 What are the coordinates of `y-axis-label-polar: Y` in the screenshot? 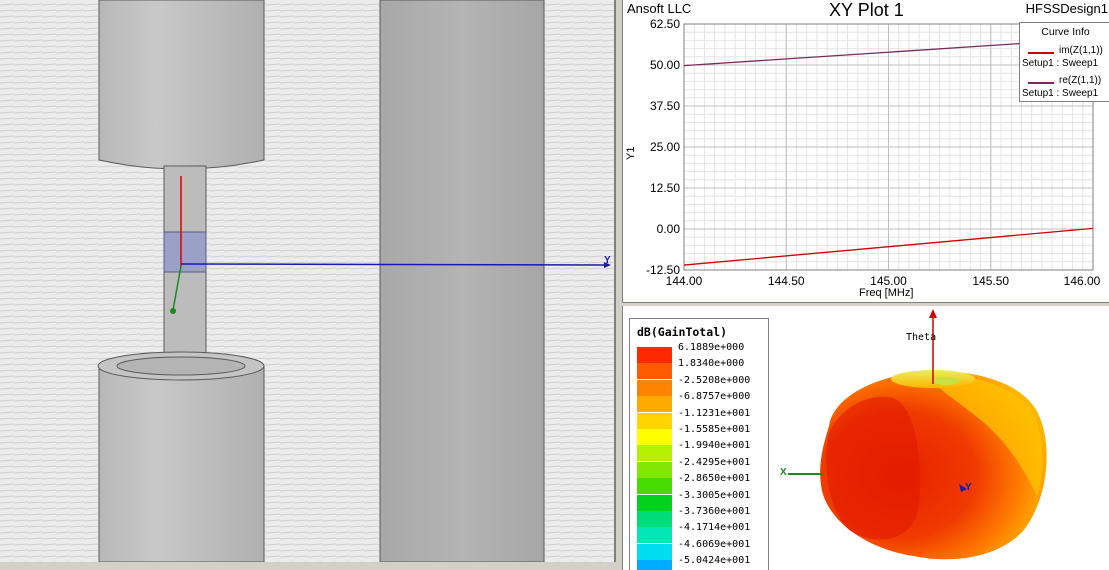 It's located at (968, 487).